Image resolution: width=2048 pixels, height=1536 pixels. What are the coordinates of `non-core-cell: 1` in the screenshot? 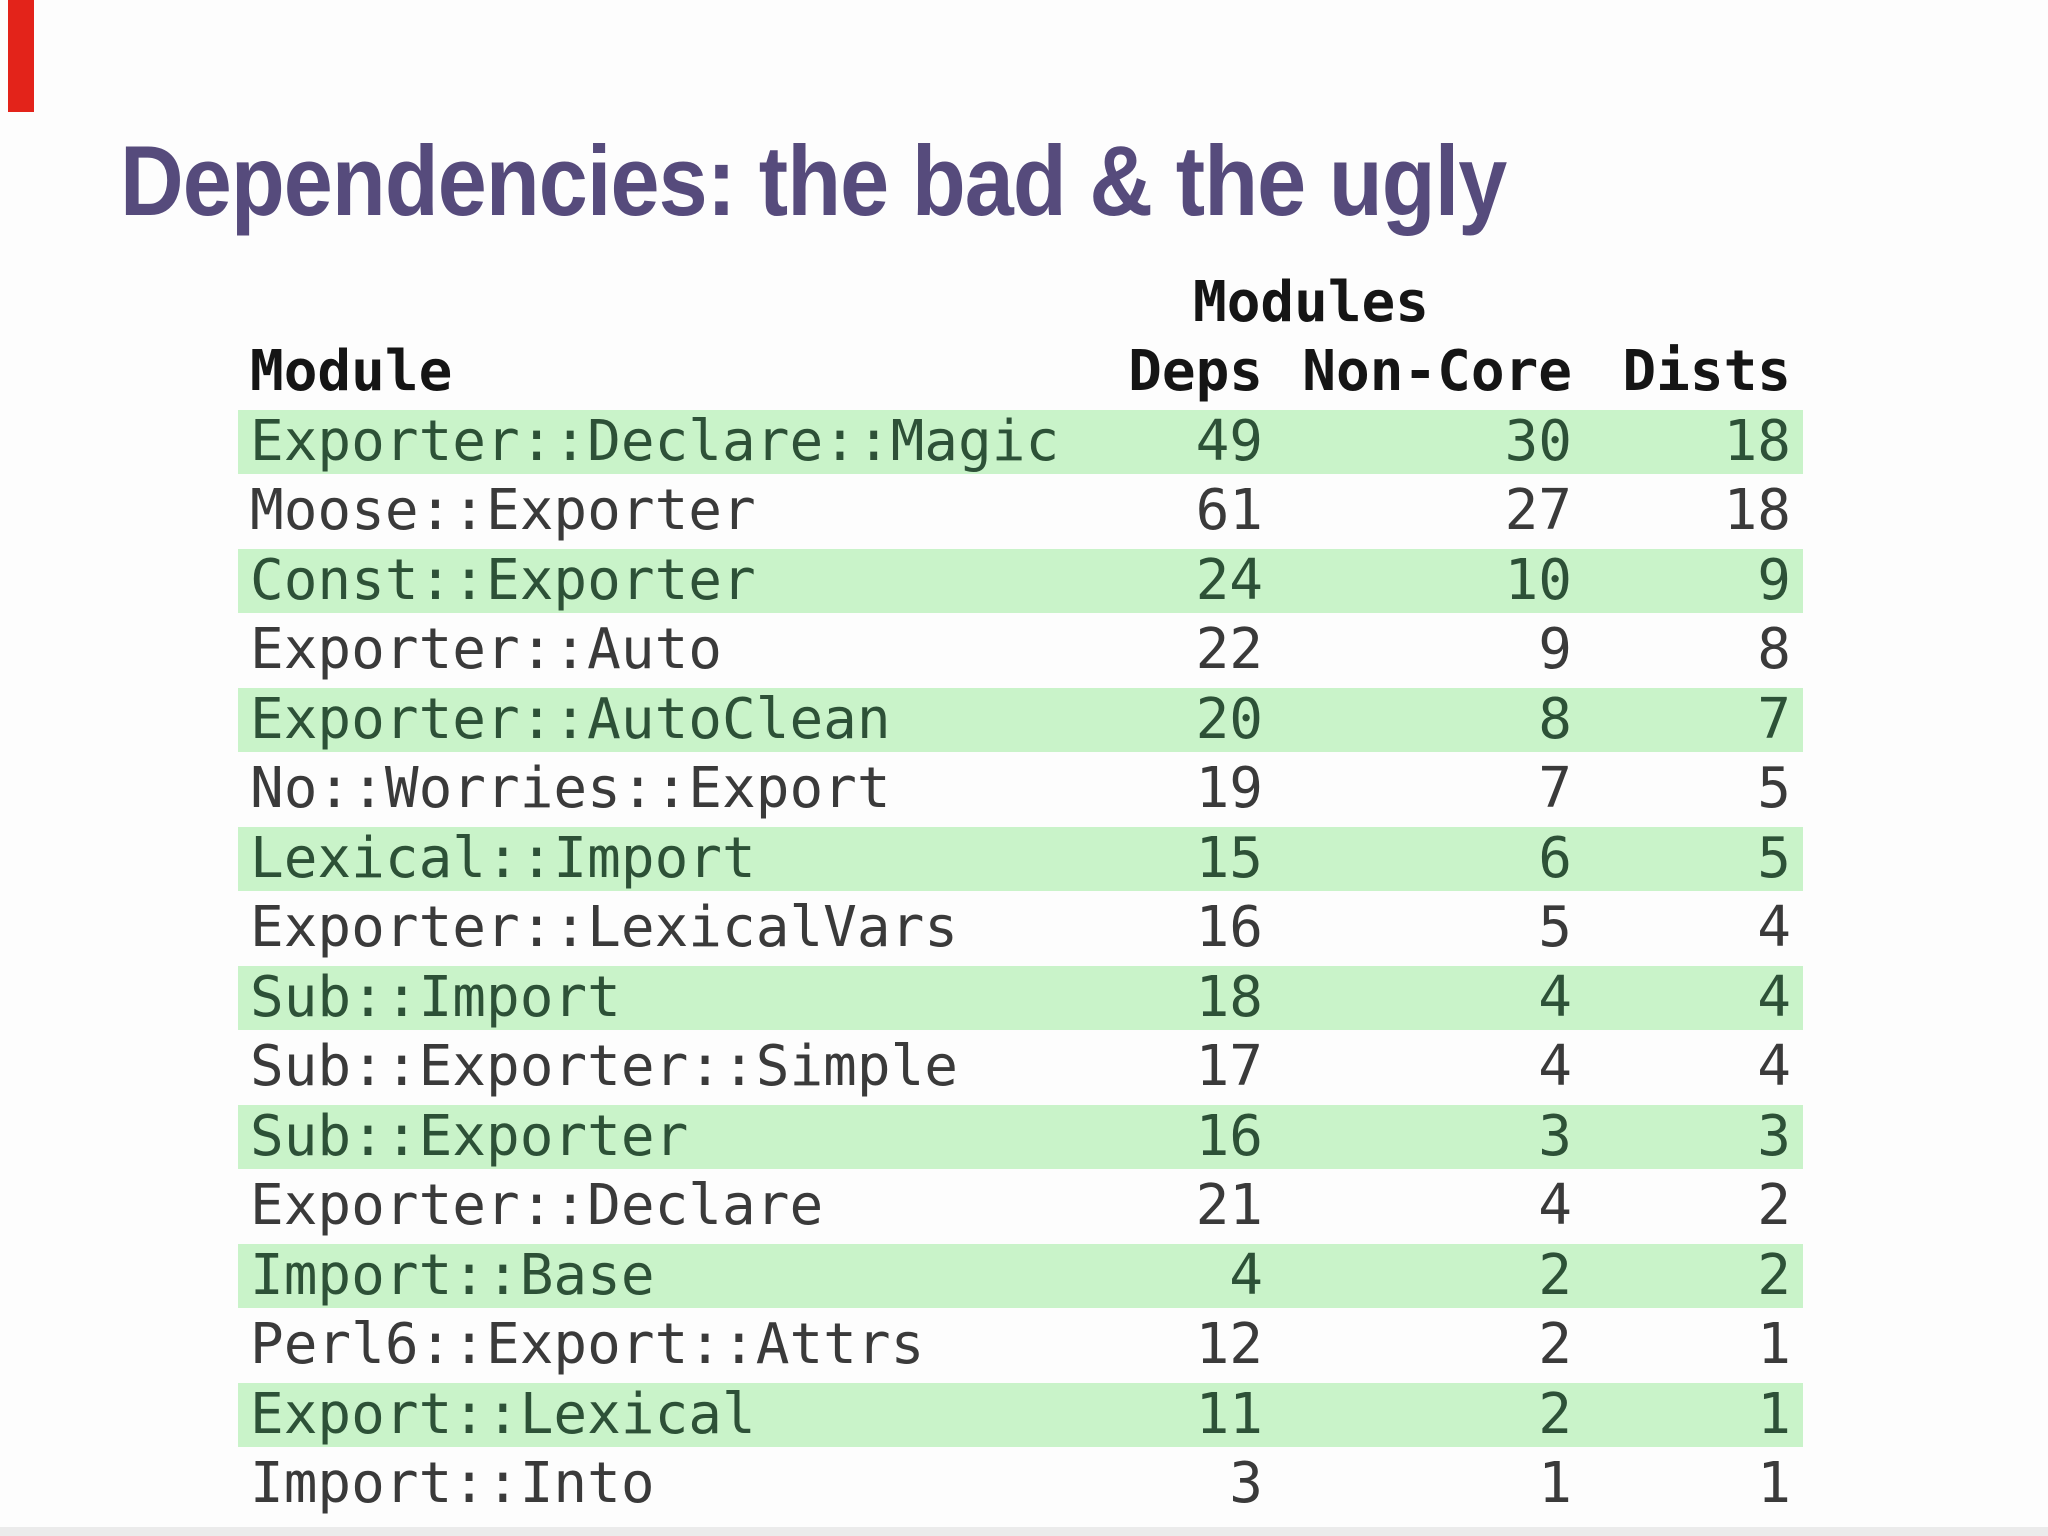 It's located at (1555, 1484).